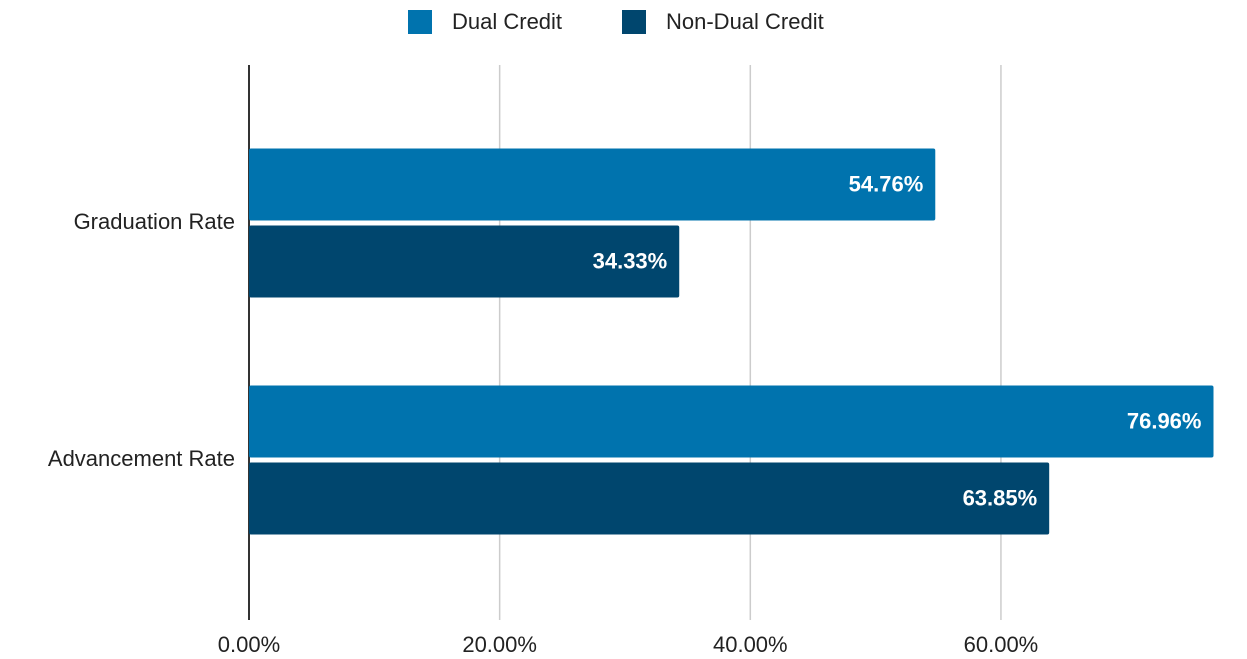 The image size is (1247, 659). What do you see at coordinates (630, 260) in the screenshot?
I see `value-label: 34.33%` at bounding box center [630, 260].